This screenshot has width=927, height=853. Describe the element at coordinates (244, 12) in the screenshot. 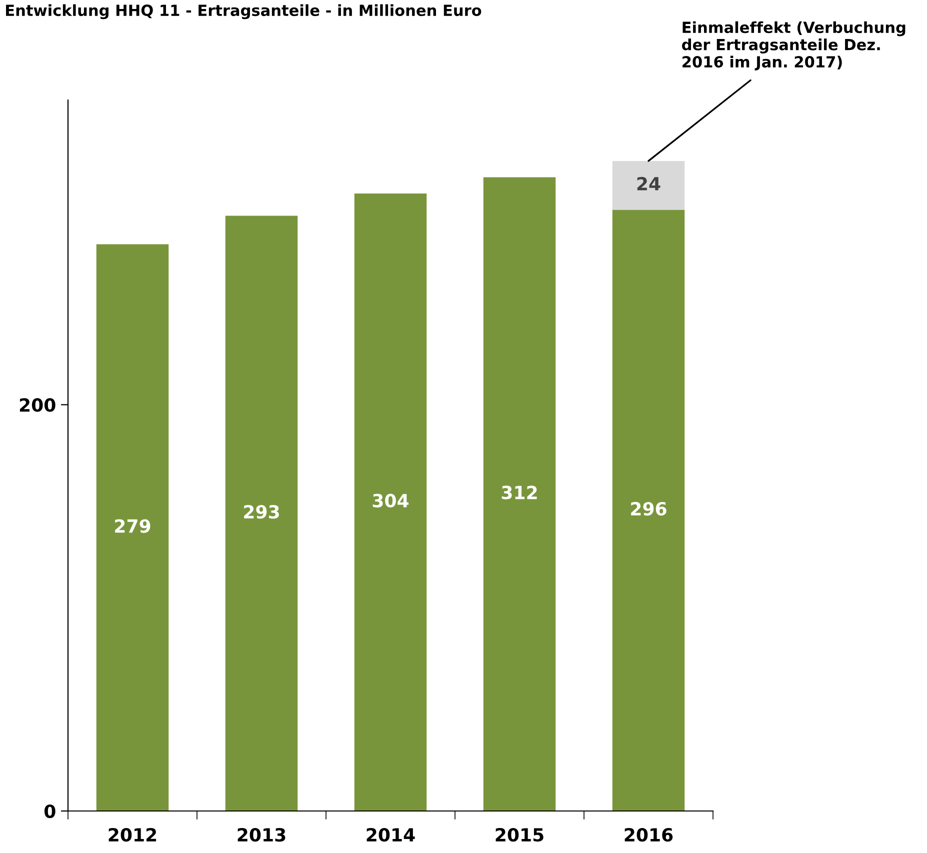

I see `chart-title: Entwicklung HHQ 11 - Ertragsanteile - in Millionen Euro` at that location.